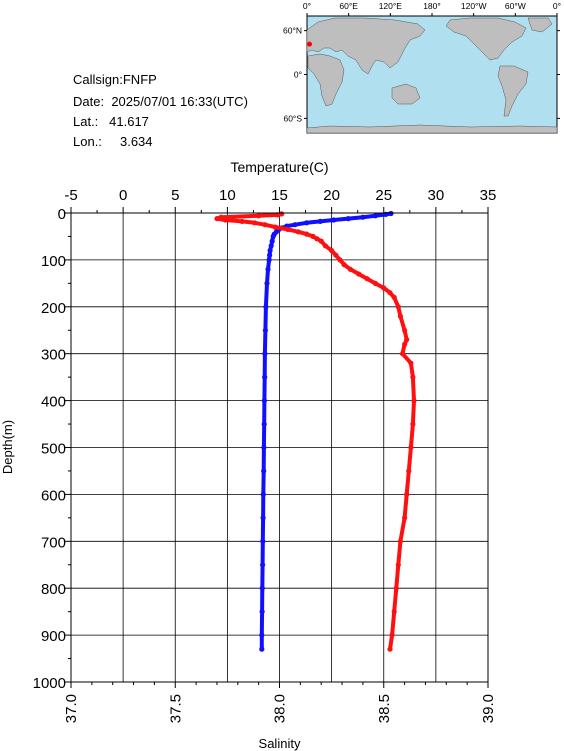  What do you see at coordinates (53, 308) in the screenshot?
I see `depth-tick-label: 200` at bounding box center [53, 308].